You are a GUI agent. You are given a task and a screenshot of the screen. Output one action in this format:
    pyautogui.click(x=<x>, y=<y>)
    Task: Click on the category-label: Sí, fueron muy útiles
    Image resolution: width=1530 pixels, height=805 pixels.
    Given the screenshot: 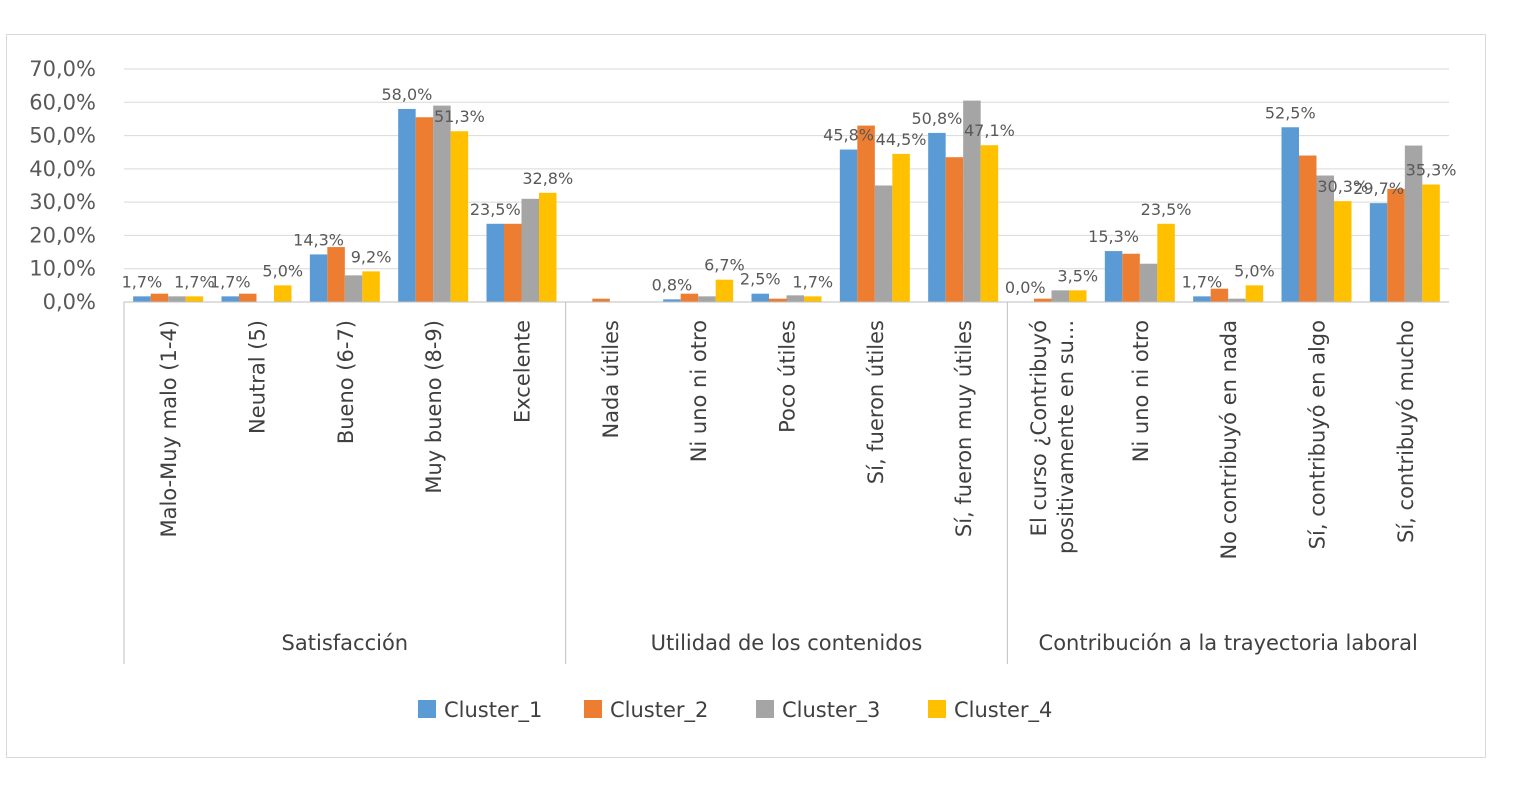 What is the action you would take?
    pyautogui.click(x=964, y=428)
    